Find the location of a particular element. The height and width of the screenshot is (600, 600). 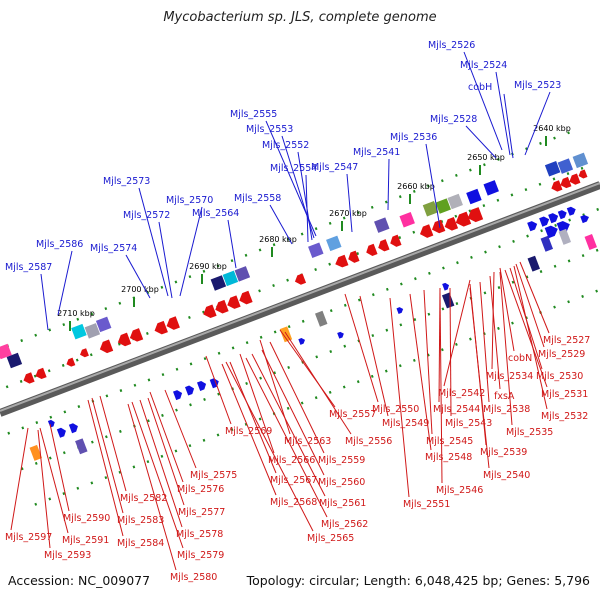

forward-gene-label: Mjls_2572 is located at coordinates (146, 215).